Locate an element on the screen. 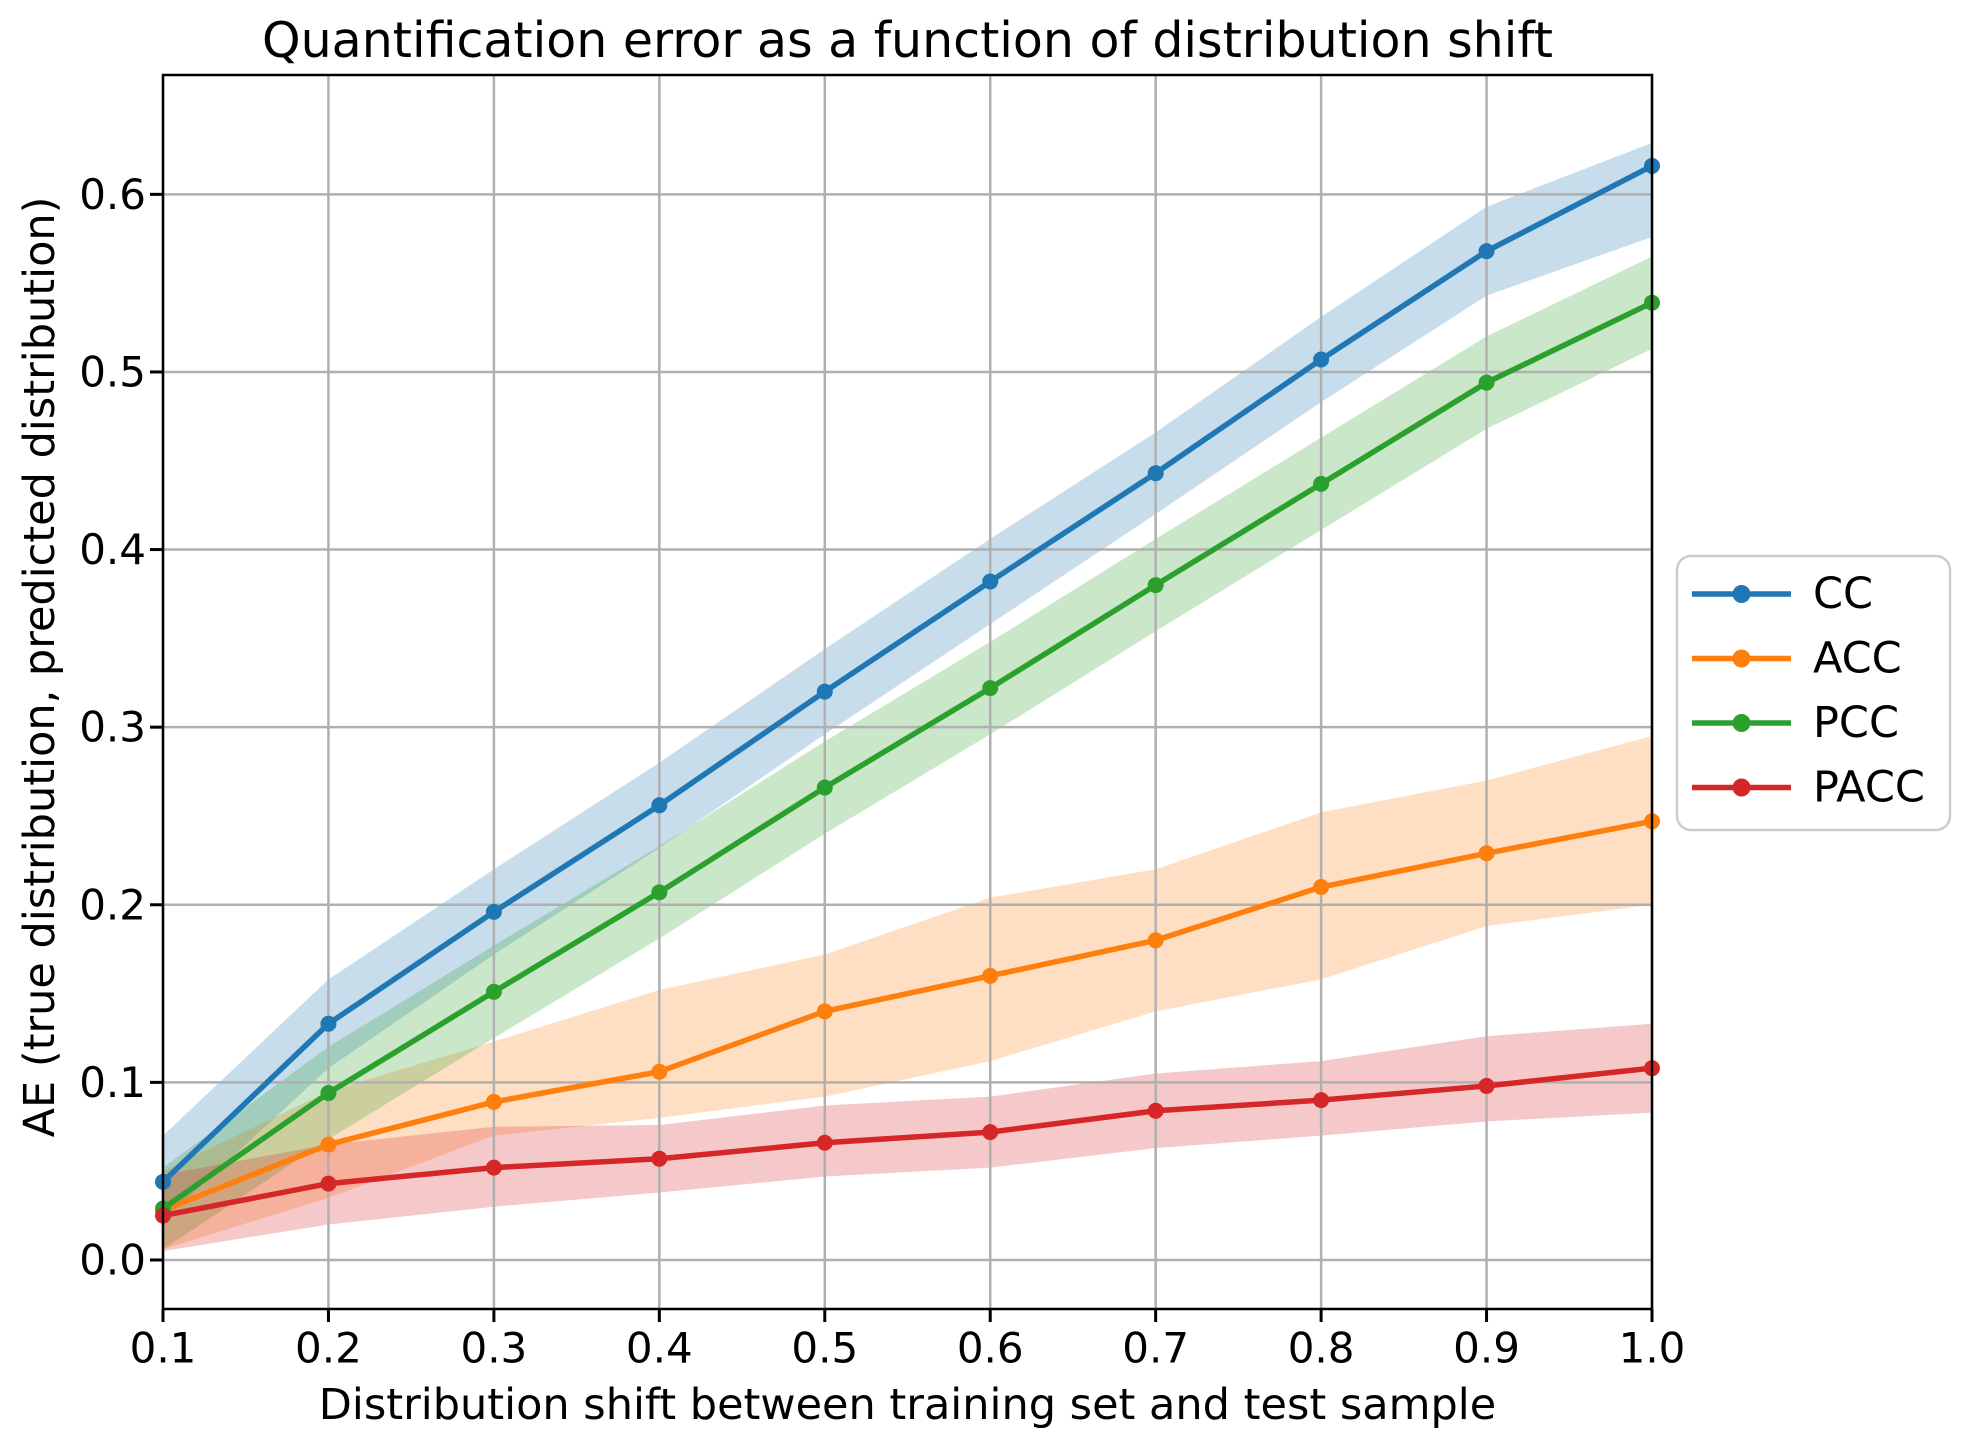 This screenshot has width=1969, height=1446. legend-marker-pacc is located at coordinates (1741, 787).